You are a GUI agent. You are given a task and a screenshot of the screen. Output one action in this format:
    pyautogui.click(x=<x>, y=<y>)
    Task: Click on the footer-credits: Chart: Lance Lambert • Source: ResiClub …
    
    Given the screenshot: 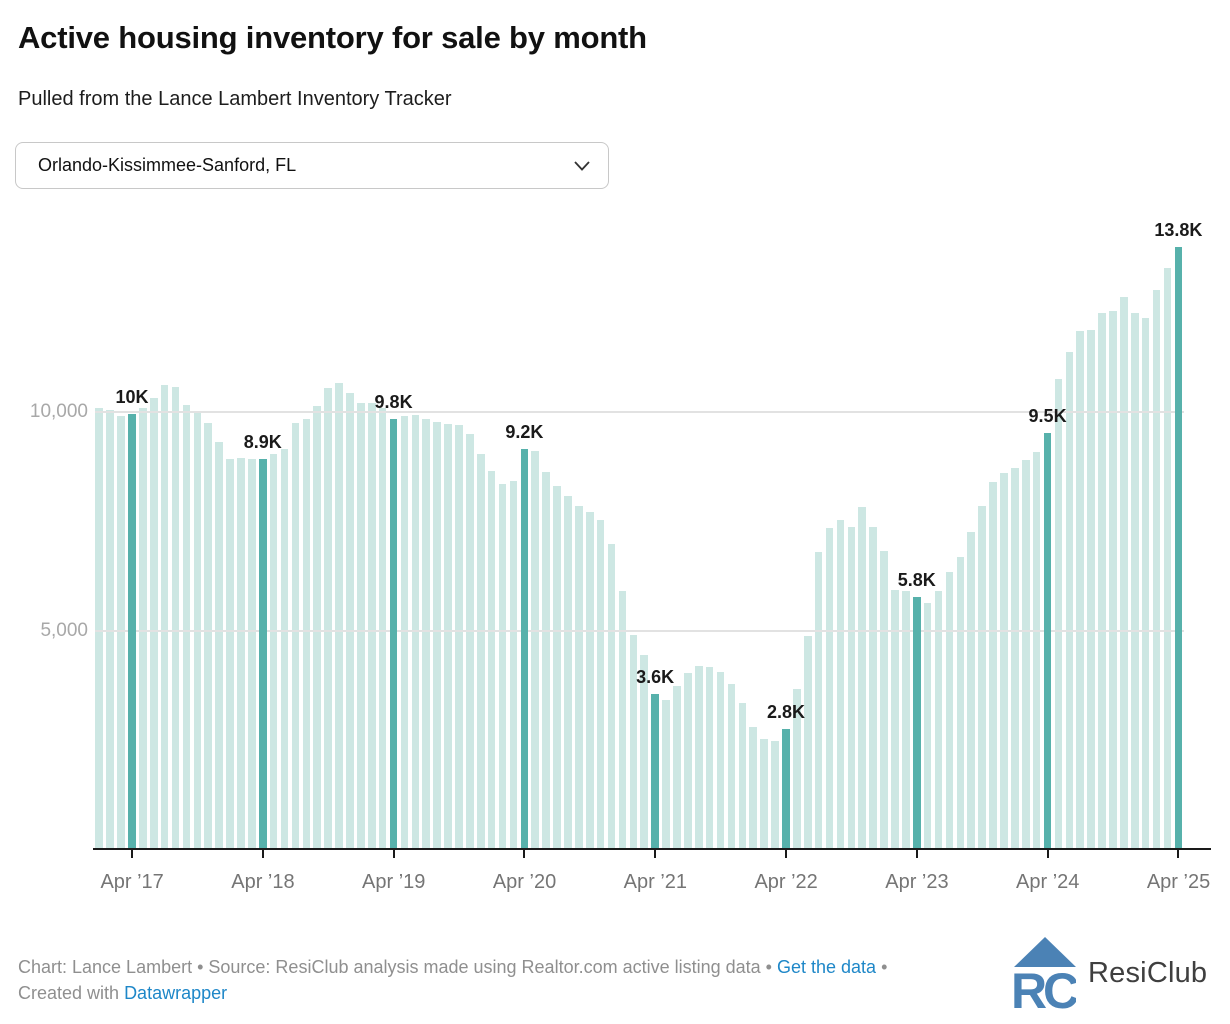 What is the action you would take?
    pyautogui.click(x=464, y=980)
    